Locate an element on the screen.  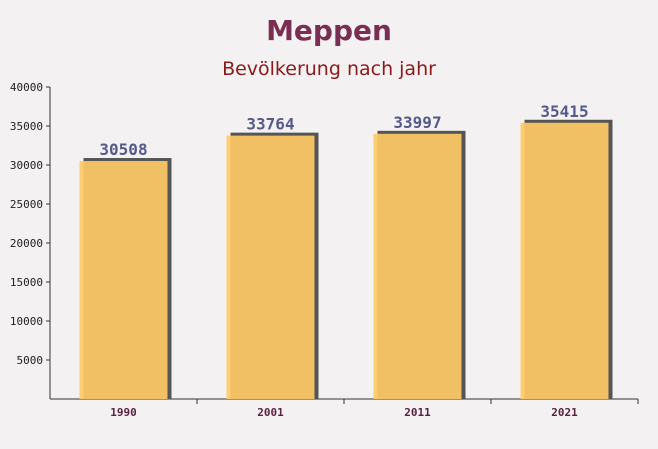
x-tick-label: 2001 is located at coordinates (270, 412).